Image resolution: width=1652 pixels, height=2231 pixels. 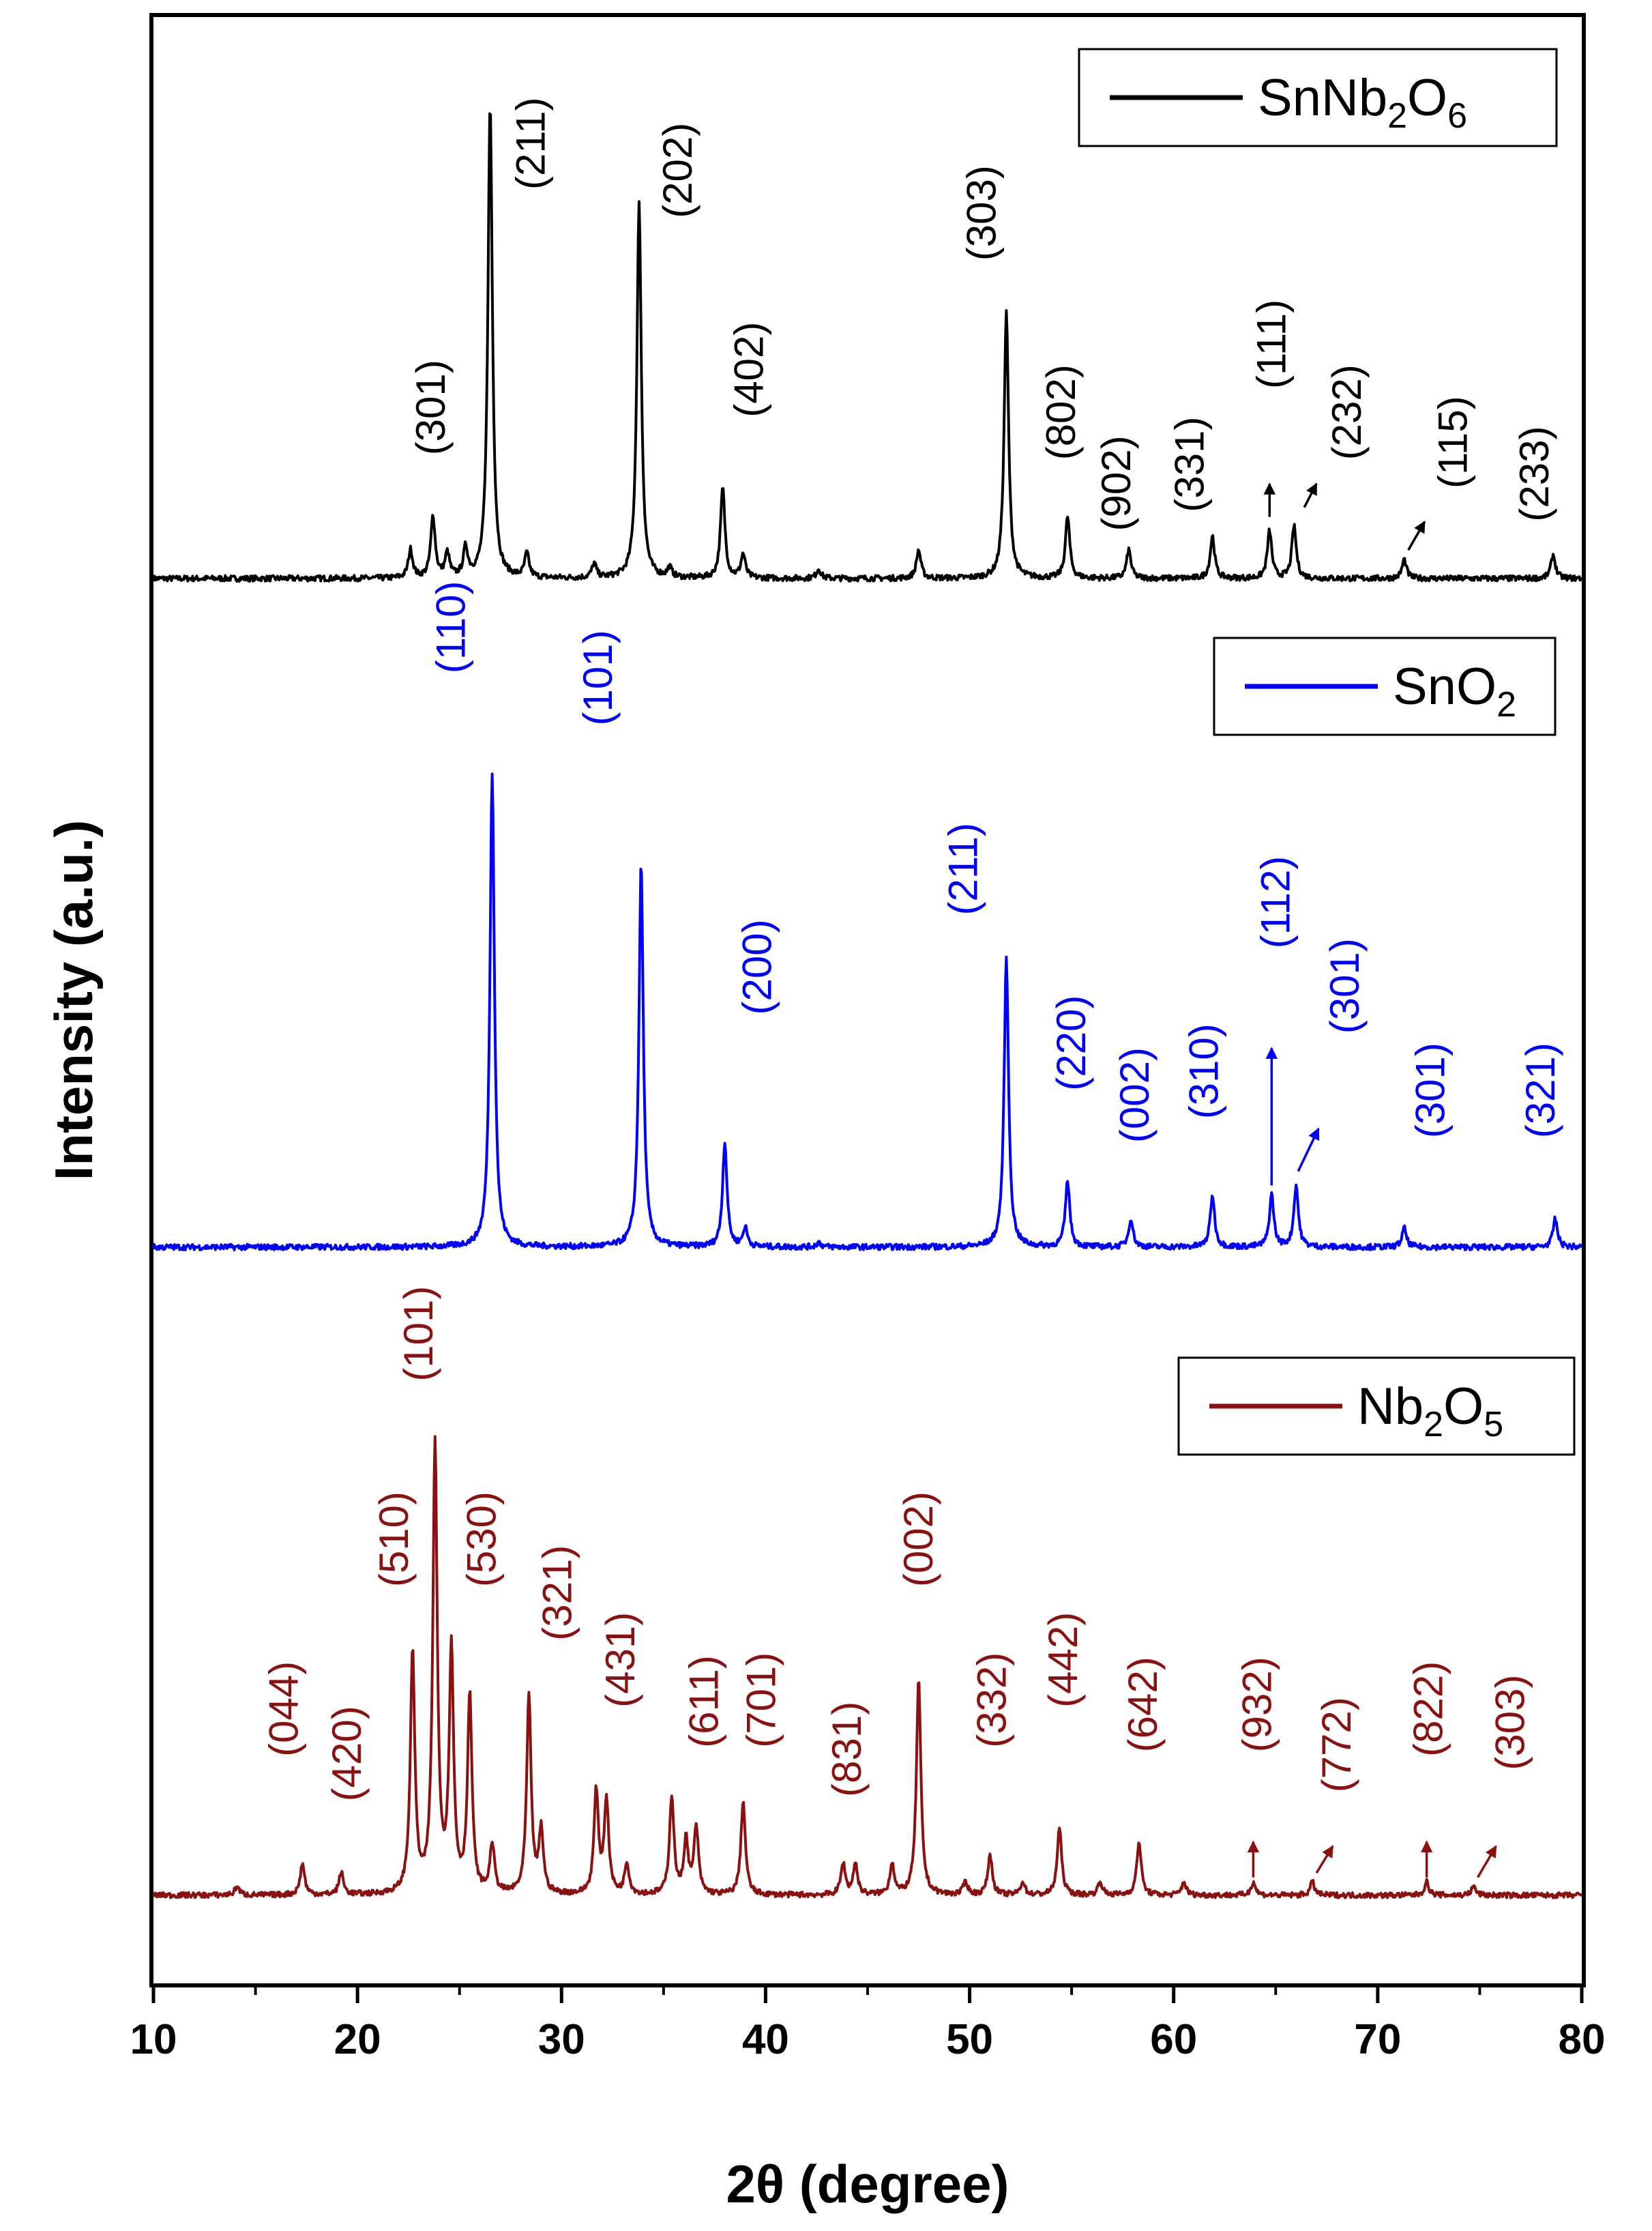 What do you see at coordinates (868, 2184) in the screenshot?
I see `x-axis-title: 2θ (degree)` at bounding box center [868, 2184].